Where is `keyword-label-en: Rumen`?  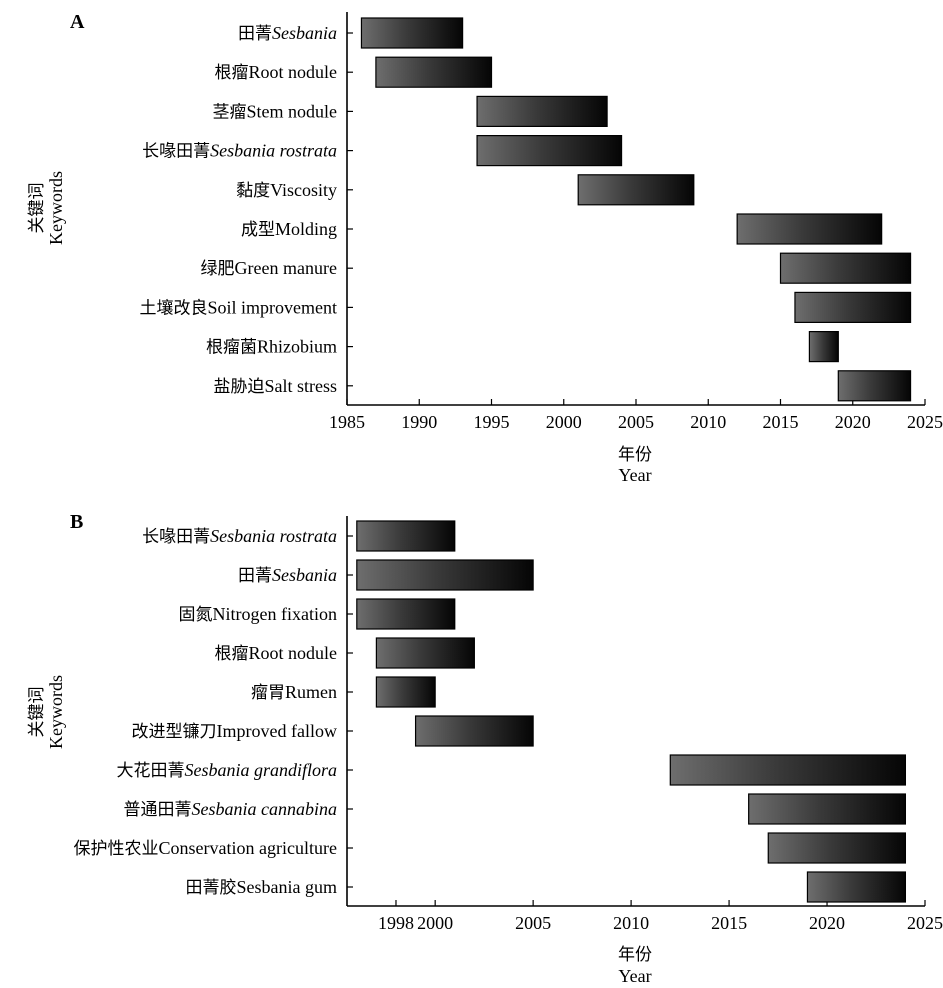 keyword-label-en: Rumen is located at coordinates (311, 692).